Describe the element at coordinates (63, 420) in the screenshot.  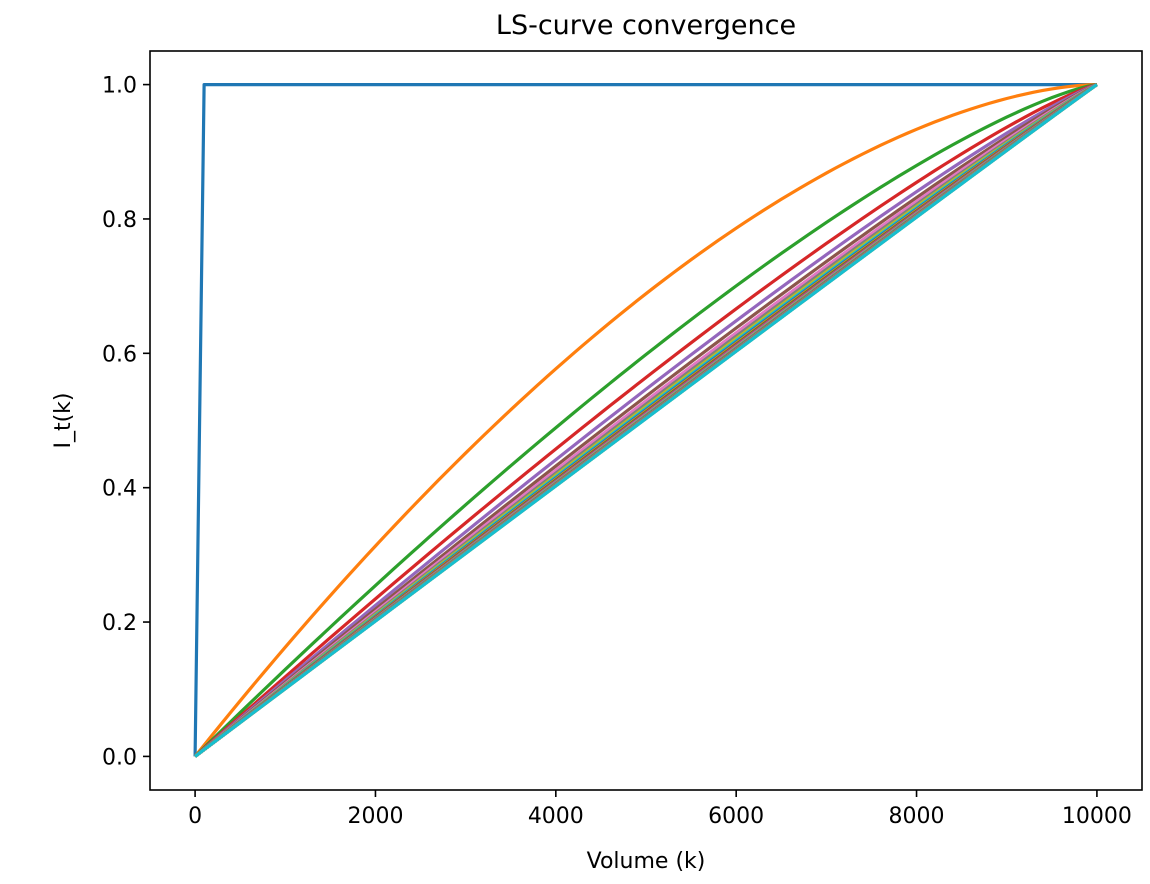
I see `y-axis-label: I_t(k)` at that location.